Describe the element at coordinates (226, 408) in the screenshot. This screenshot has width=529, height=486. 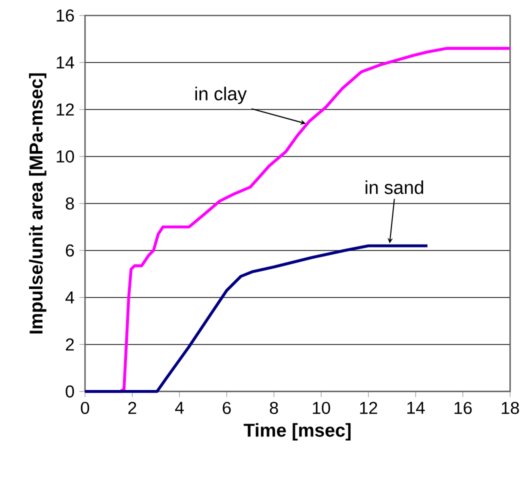
I see `x-tick-label: 6` at that location.